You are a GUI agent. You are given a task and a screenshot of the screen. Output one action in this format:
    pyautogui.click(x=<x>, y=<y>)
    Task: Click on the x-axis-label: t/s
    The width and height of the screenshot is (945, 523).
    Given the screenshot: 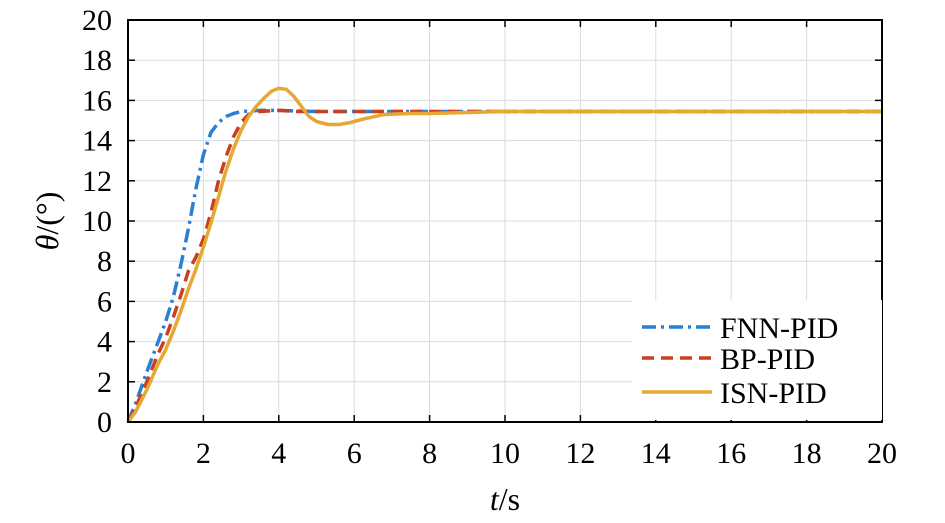 What is the action you would take?
    pyautogui.click(x=505, y=499)
    